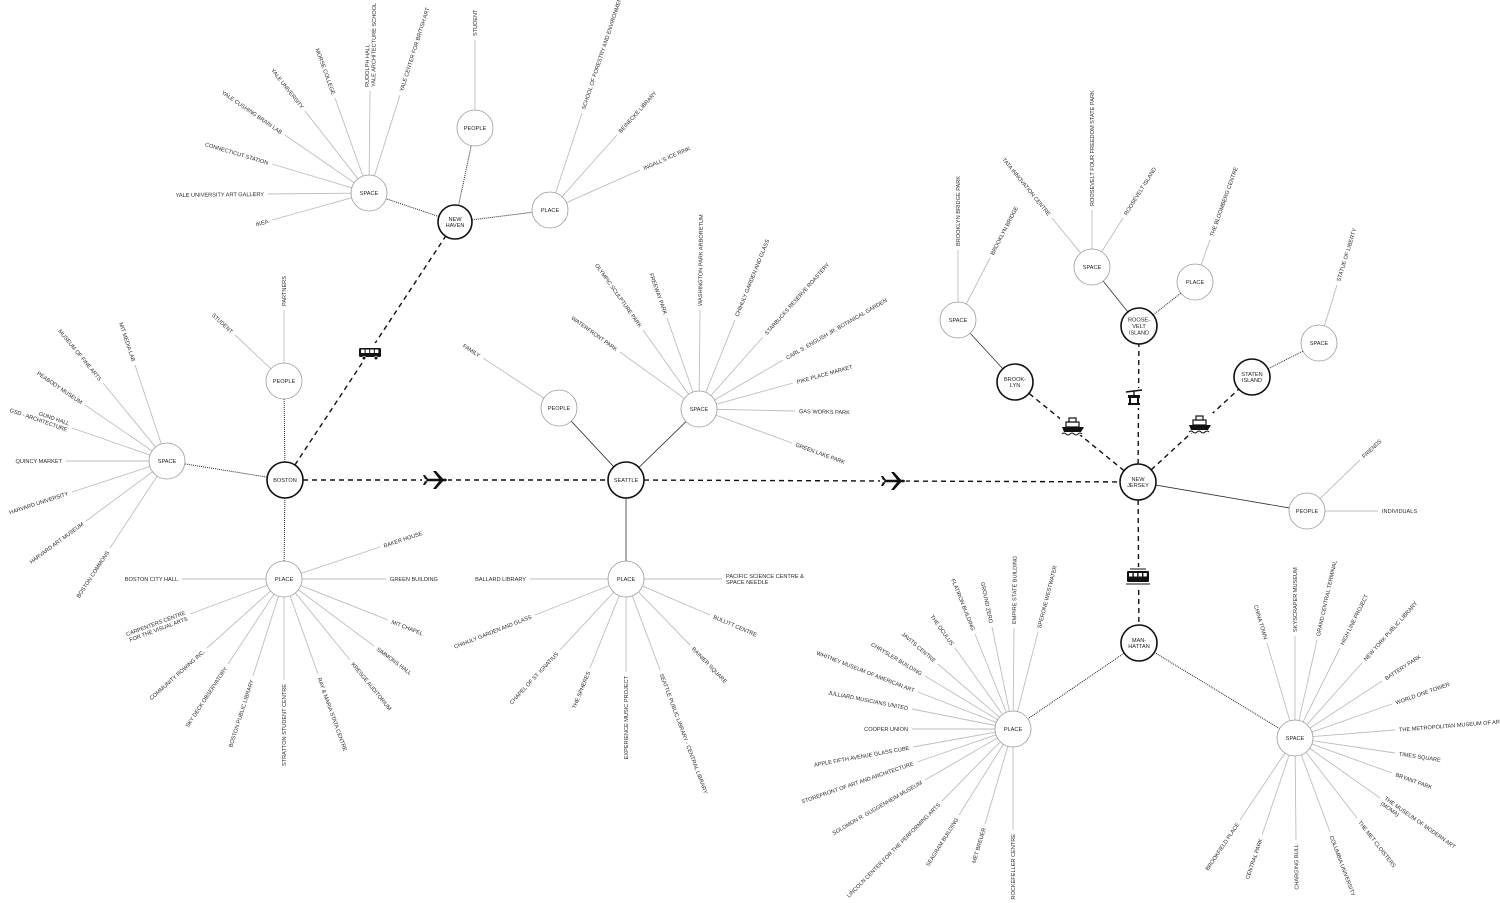 The image size is (1500, 903). What do you see at coordinates (415, 49) in the screenshot?
I see `place-label-yale-center-for-british-art: YALE CENTER FOR BRITISH ART` at bounding box center [415, 49].